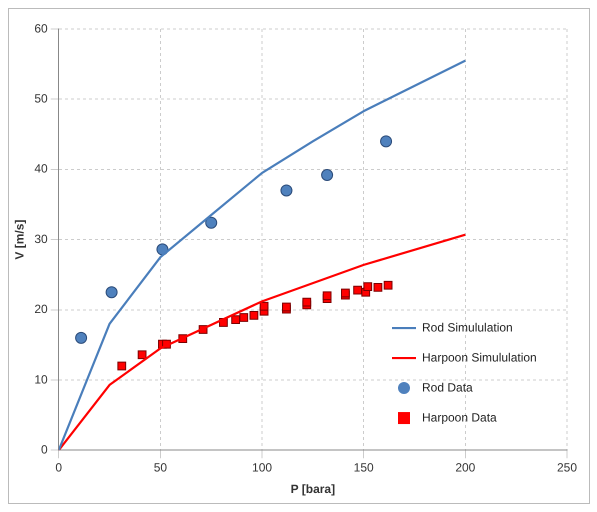 Image resolution: width=597 pixels, height=512 pixels. I want to click on x-axis-title: P [bara], so click(313, 489).